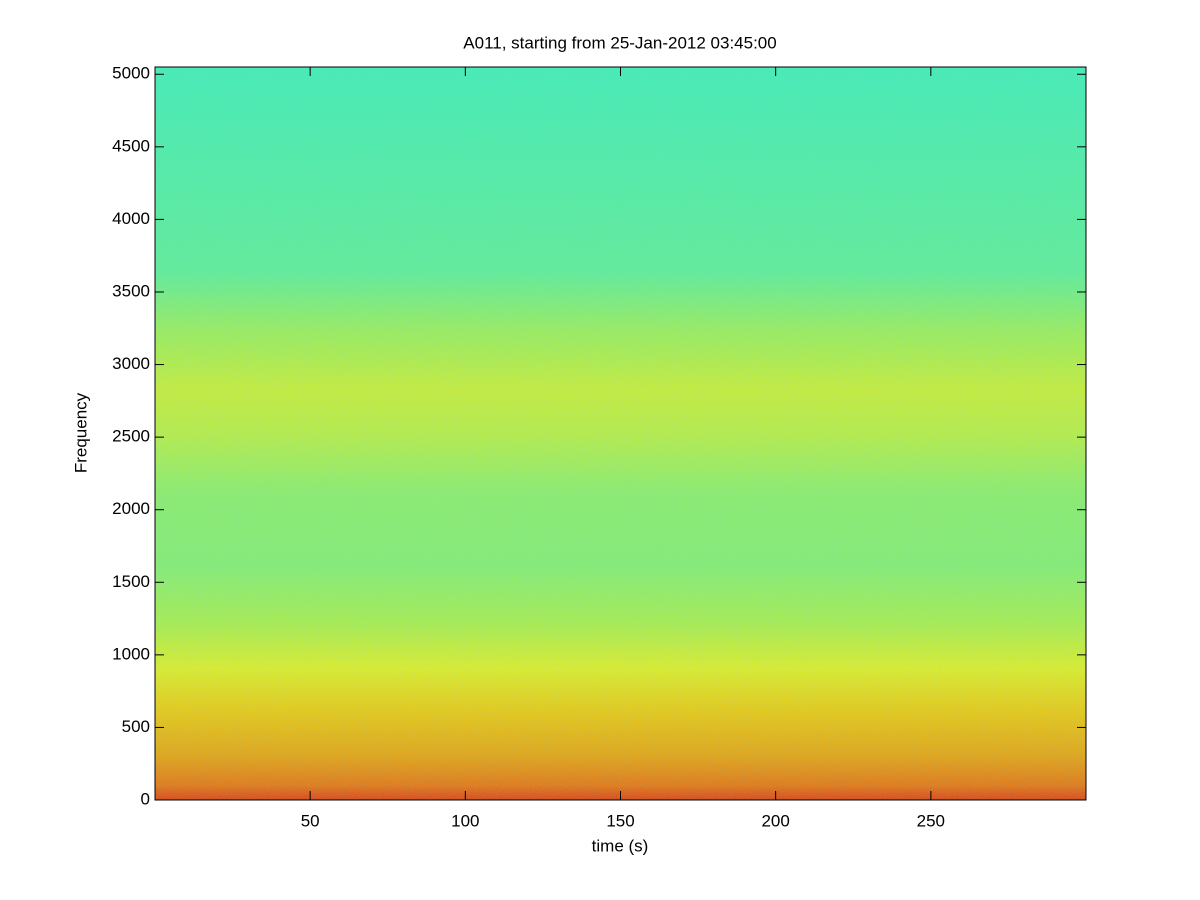 This screenshot has height=900, width=1200. Describe the element at coordinates (131, 290) in the screenshot. I see `y-tick-label: 3500` at that location.